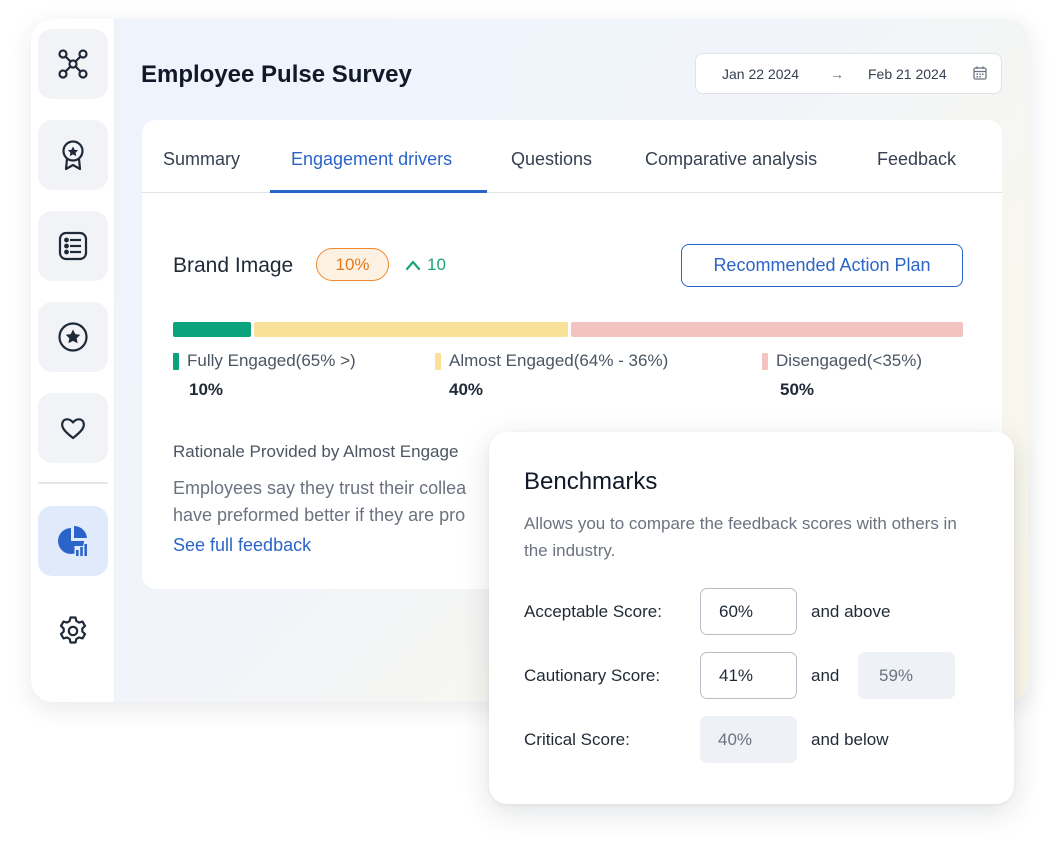  What do you see at coordinates (577, 739) in the screenshot?
I see `critical-score-label: Critical Score:` at bounding box center [577, 739].